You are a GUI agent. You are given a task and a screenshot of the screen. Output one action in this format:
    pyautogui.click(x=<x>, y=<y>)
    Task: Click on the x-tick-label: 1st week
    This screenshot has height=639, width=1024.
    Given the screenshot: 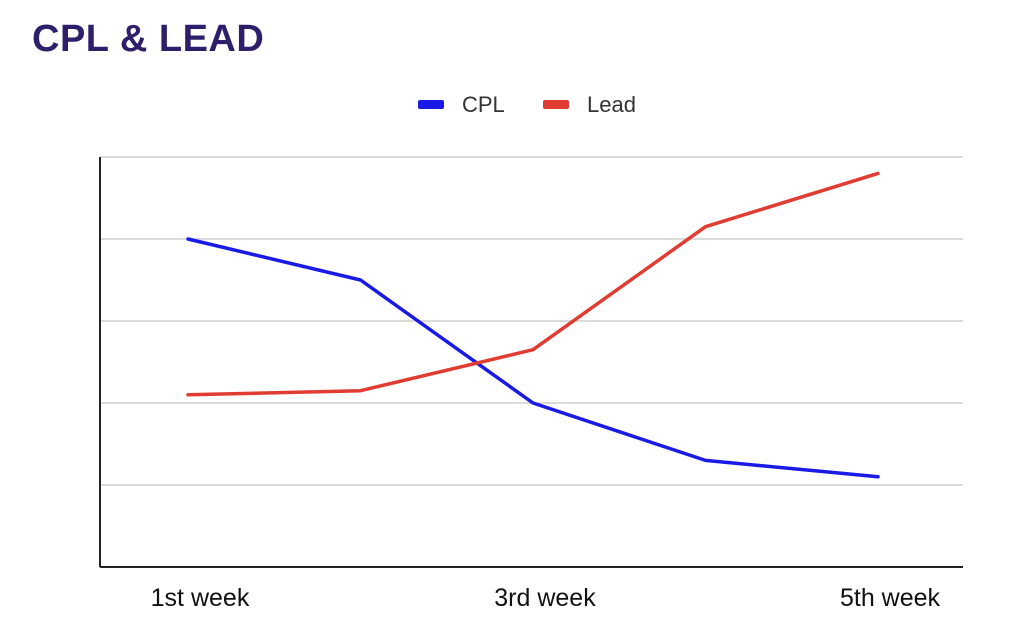 What is the action you would take?
    pyautogui.click(x=200, y=598)
    